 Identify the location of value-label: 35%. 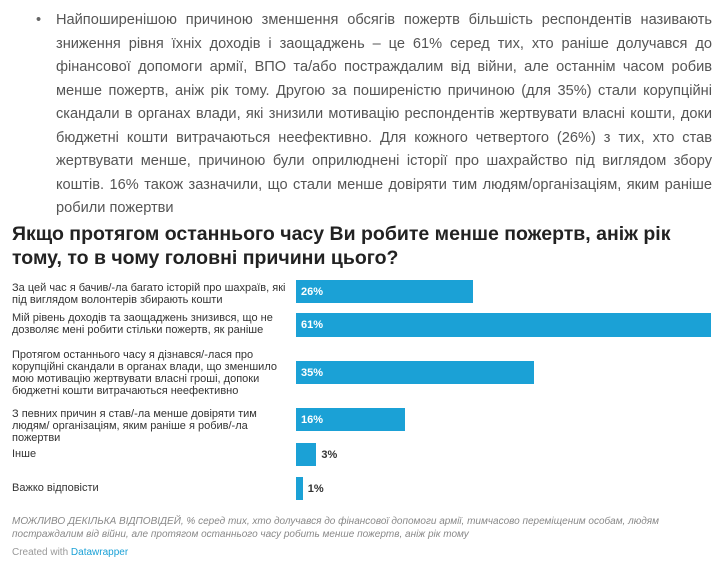
(312, 372).